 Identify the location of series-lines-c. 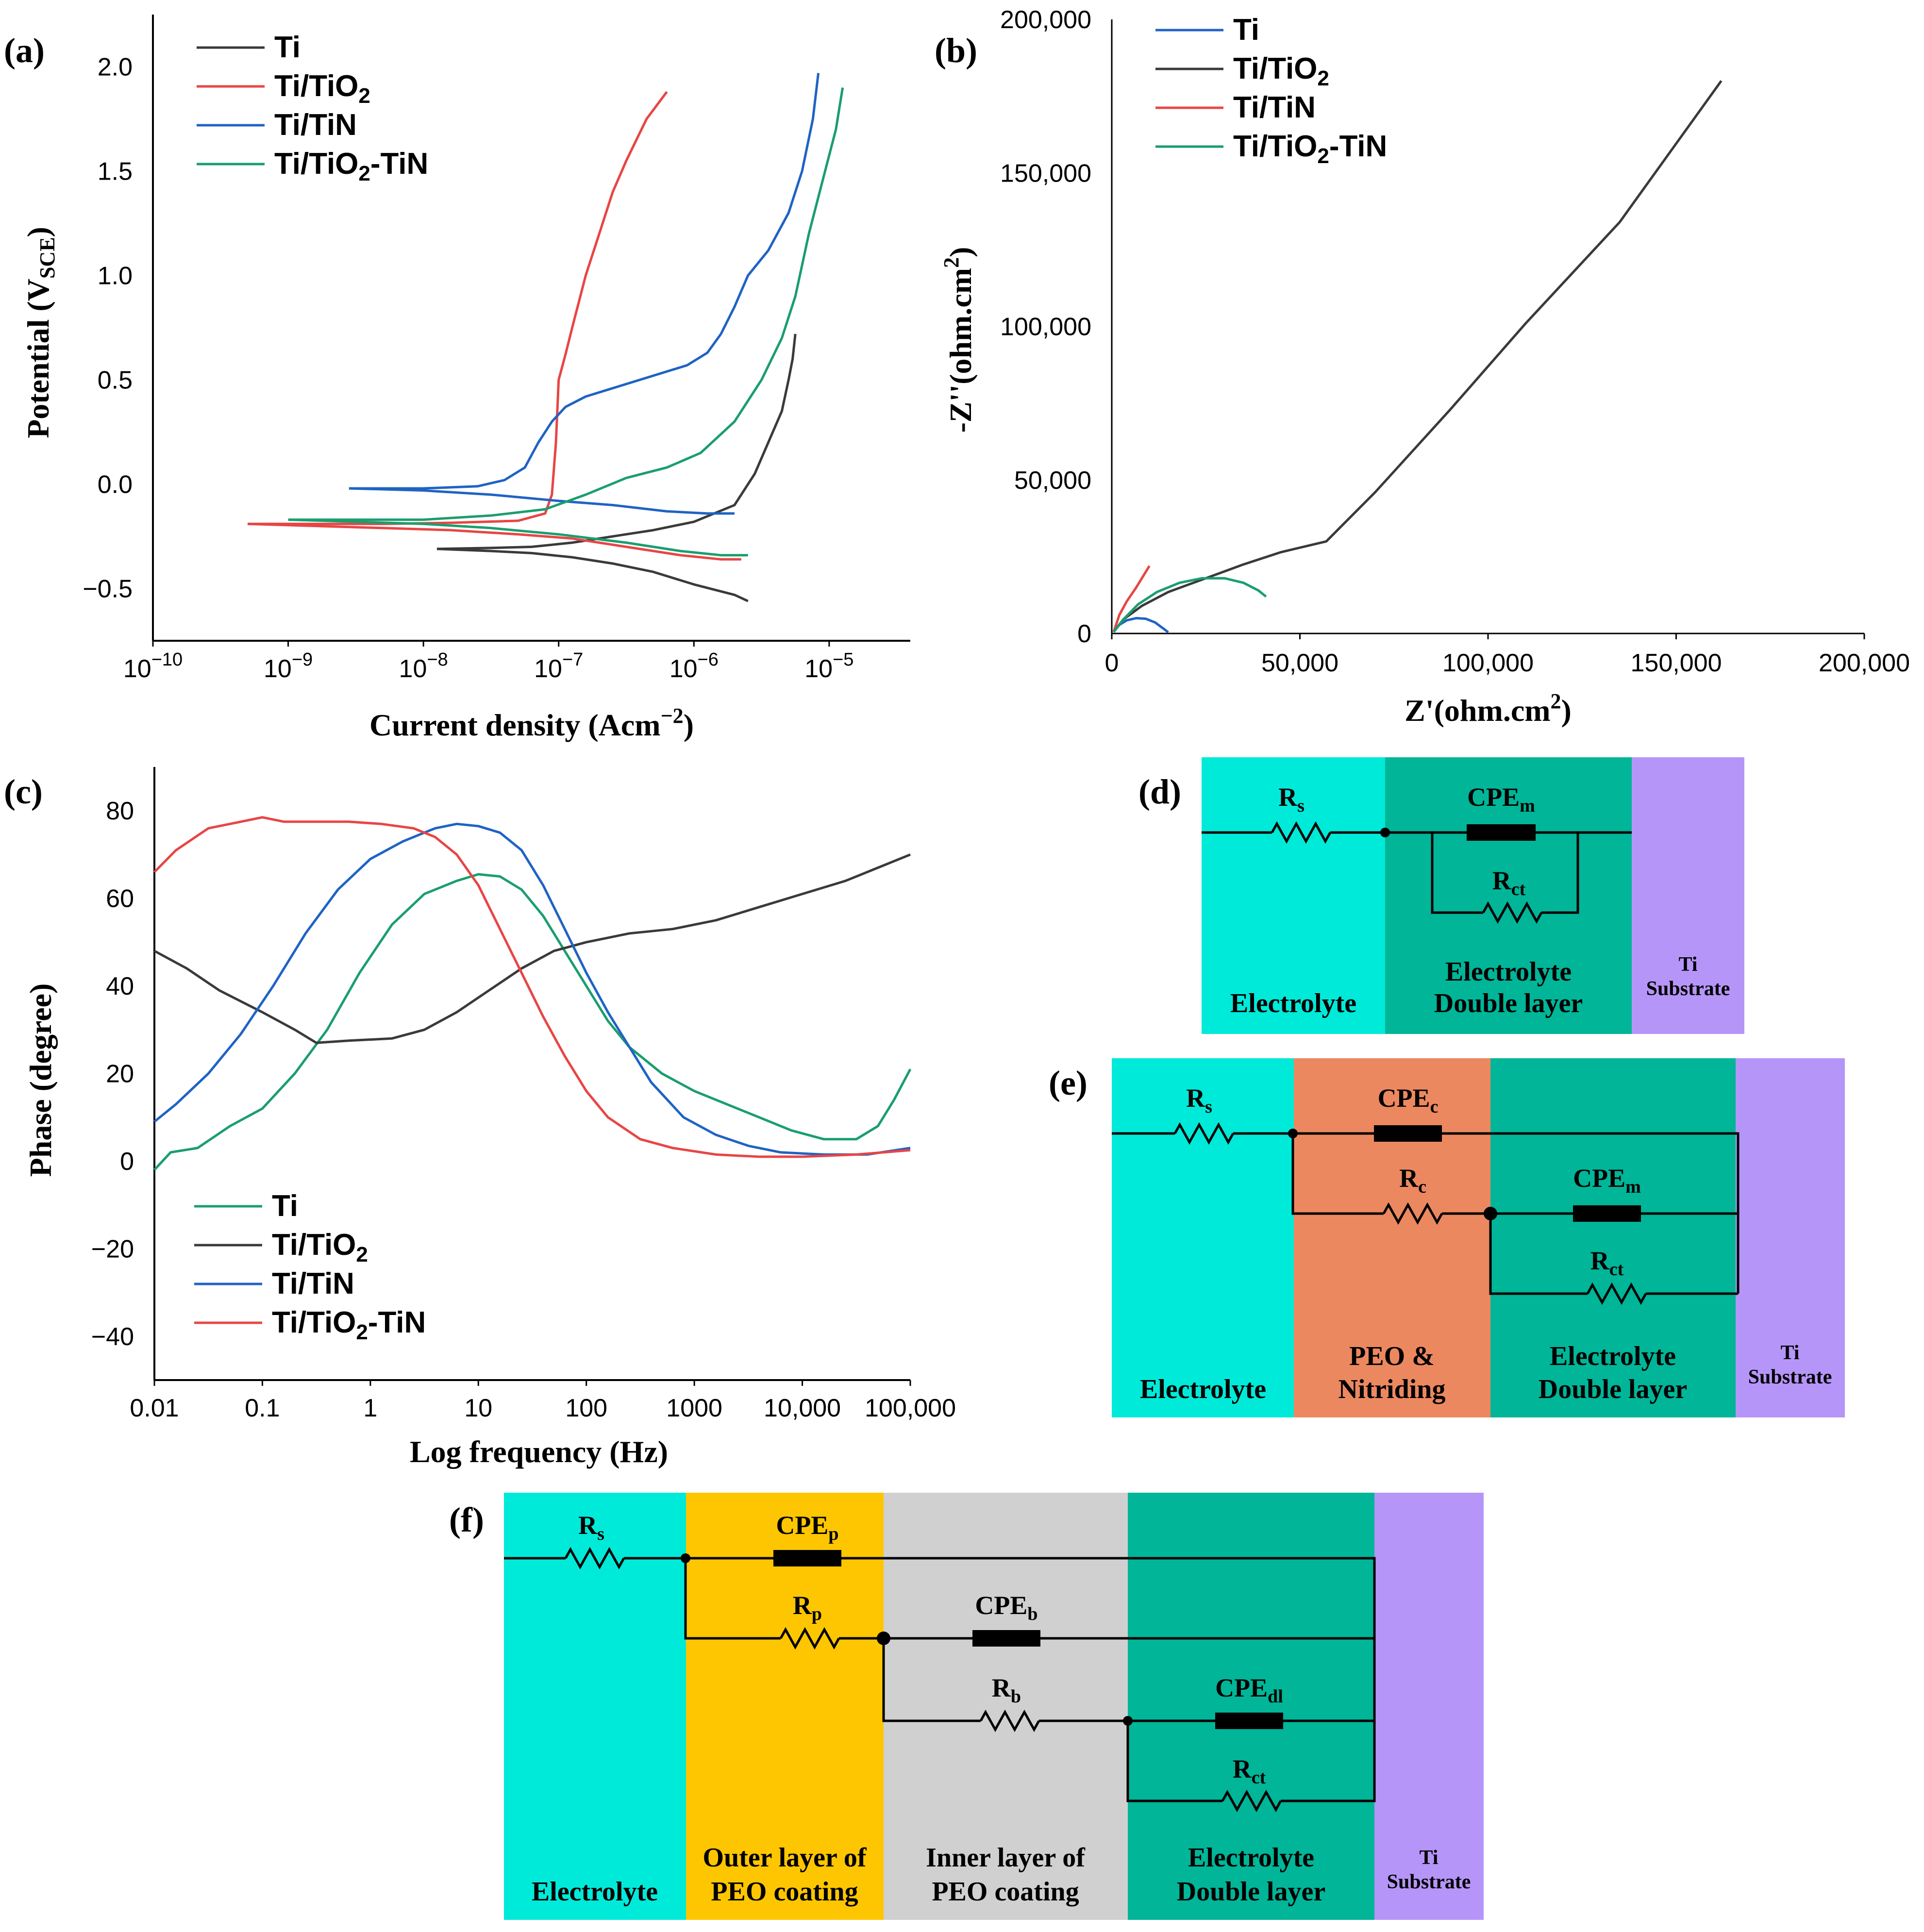
(532, 993).